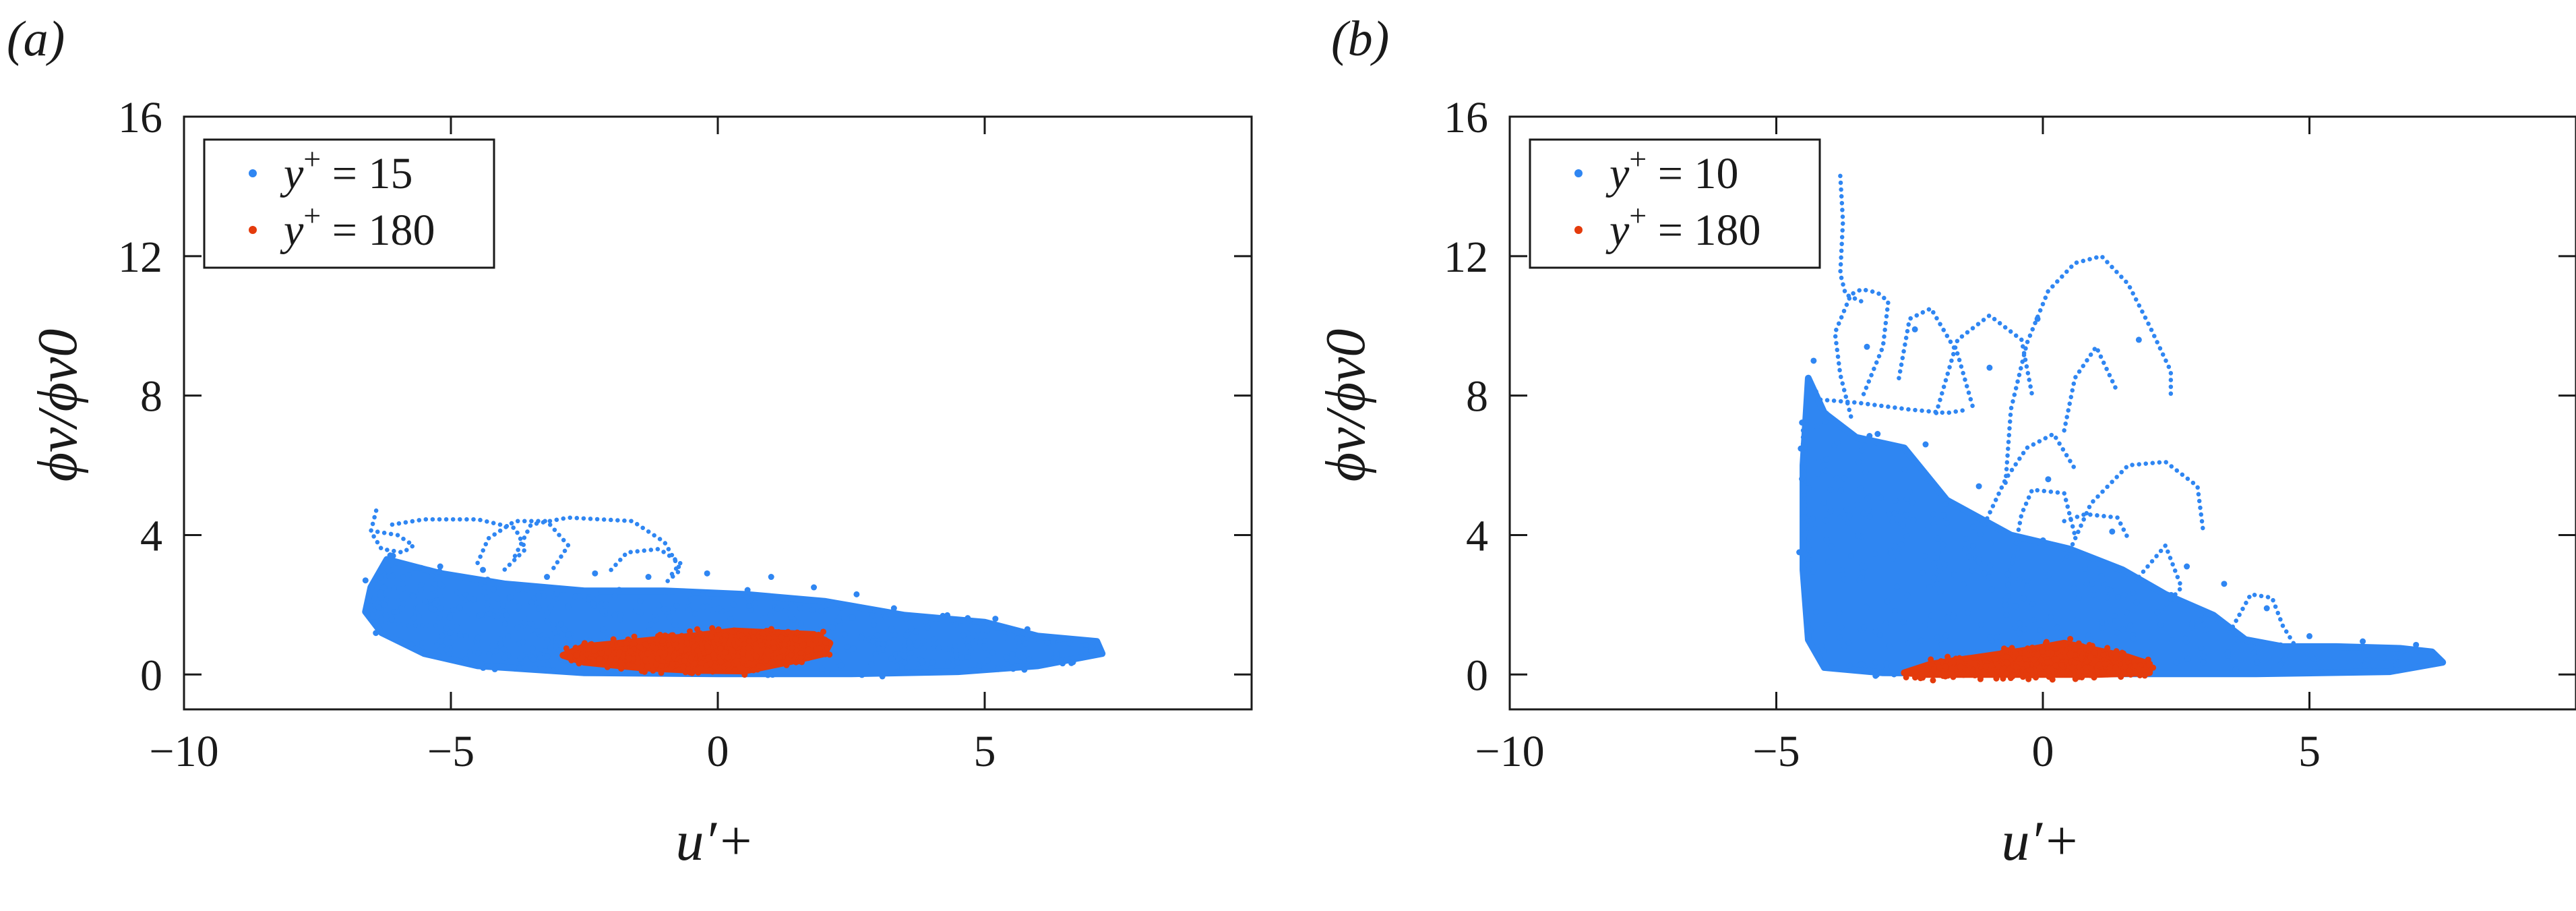  I want to click on series-1-a, so click(734, 594).